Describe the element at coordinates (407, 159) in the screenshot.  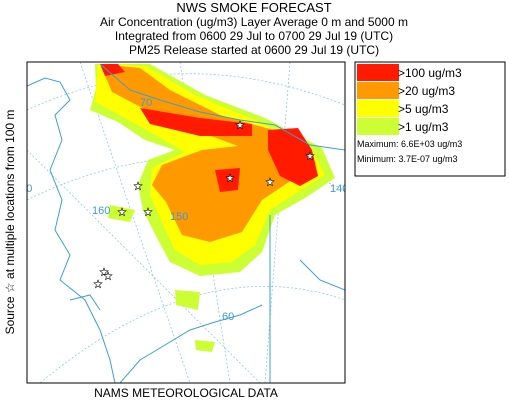
I see `minimum: Minimum: 3.7E-07 ug/m3` at that location.